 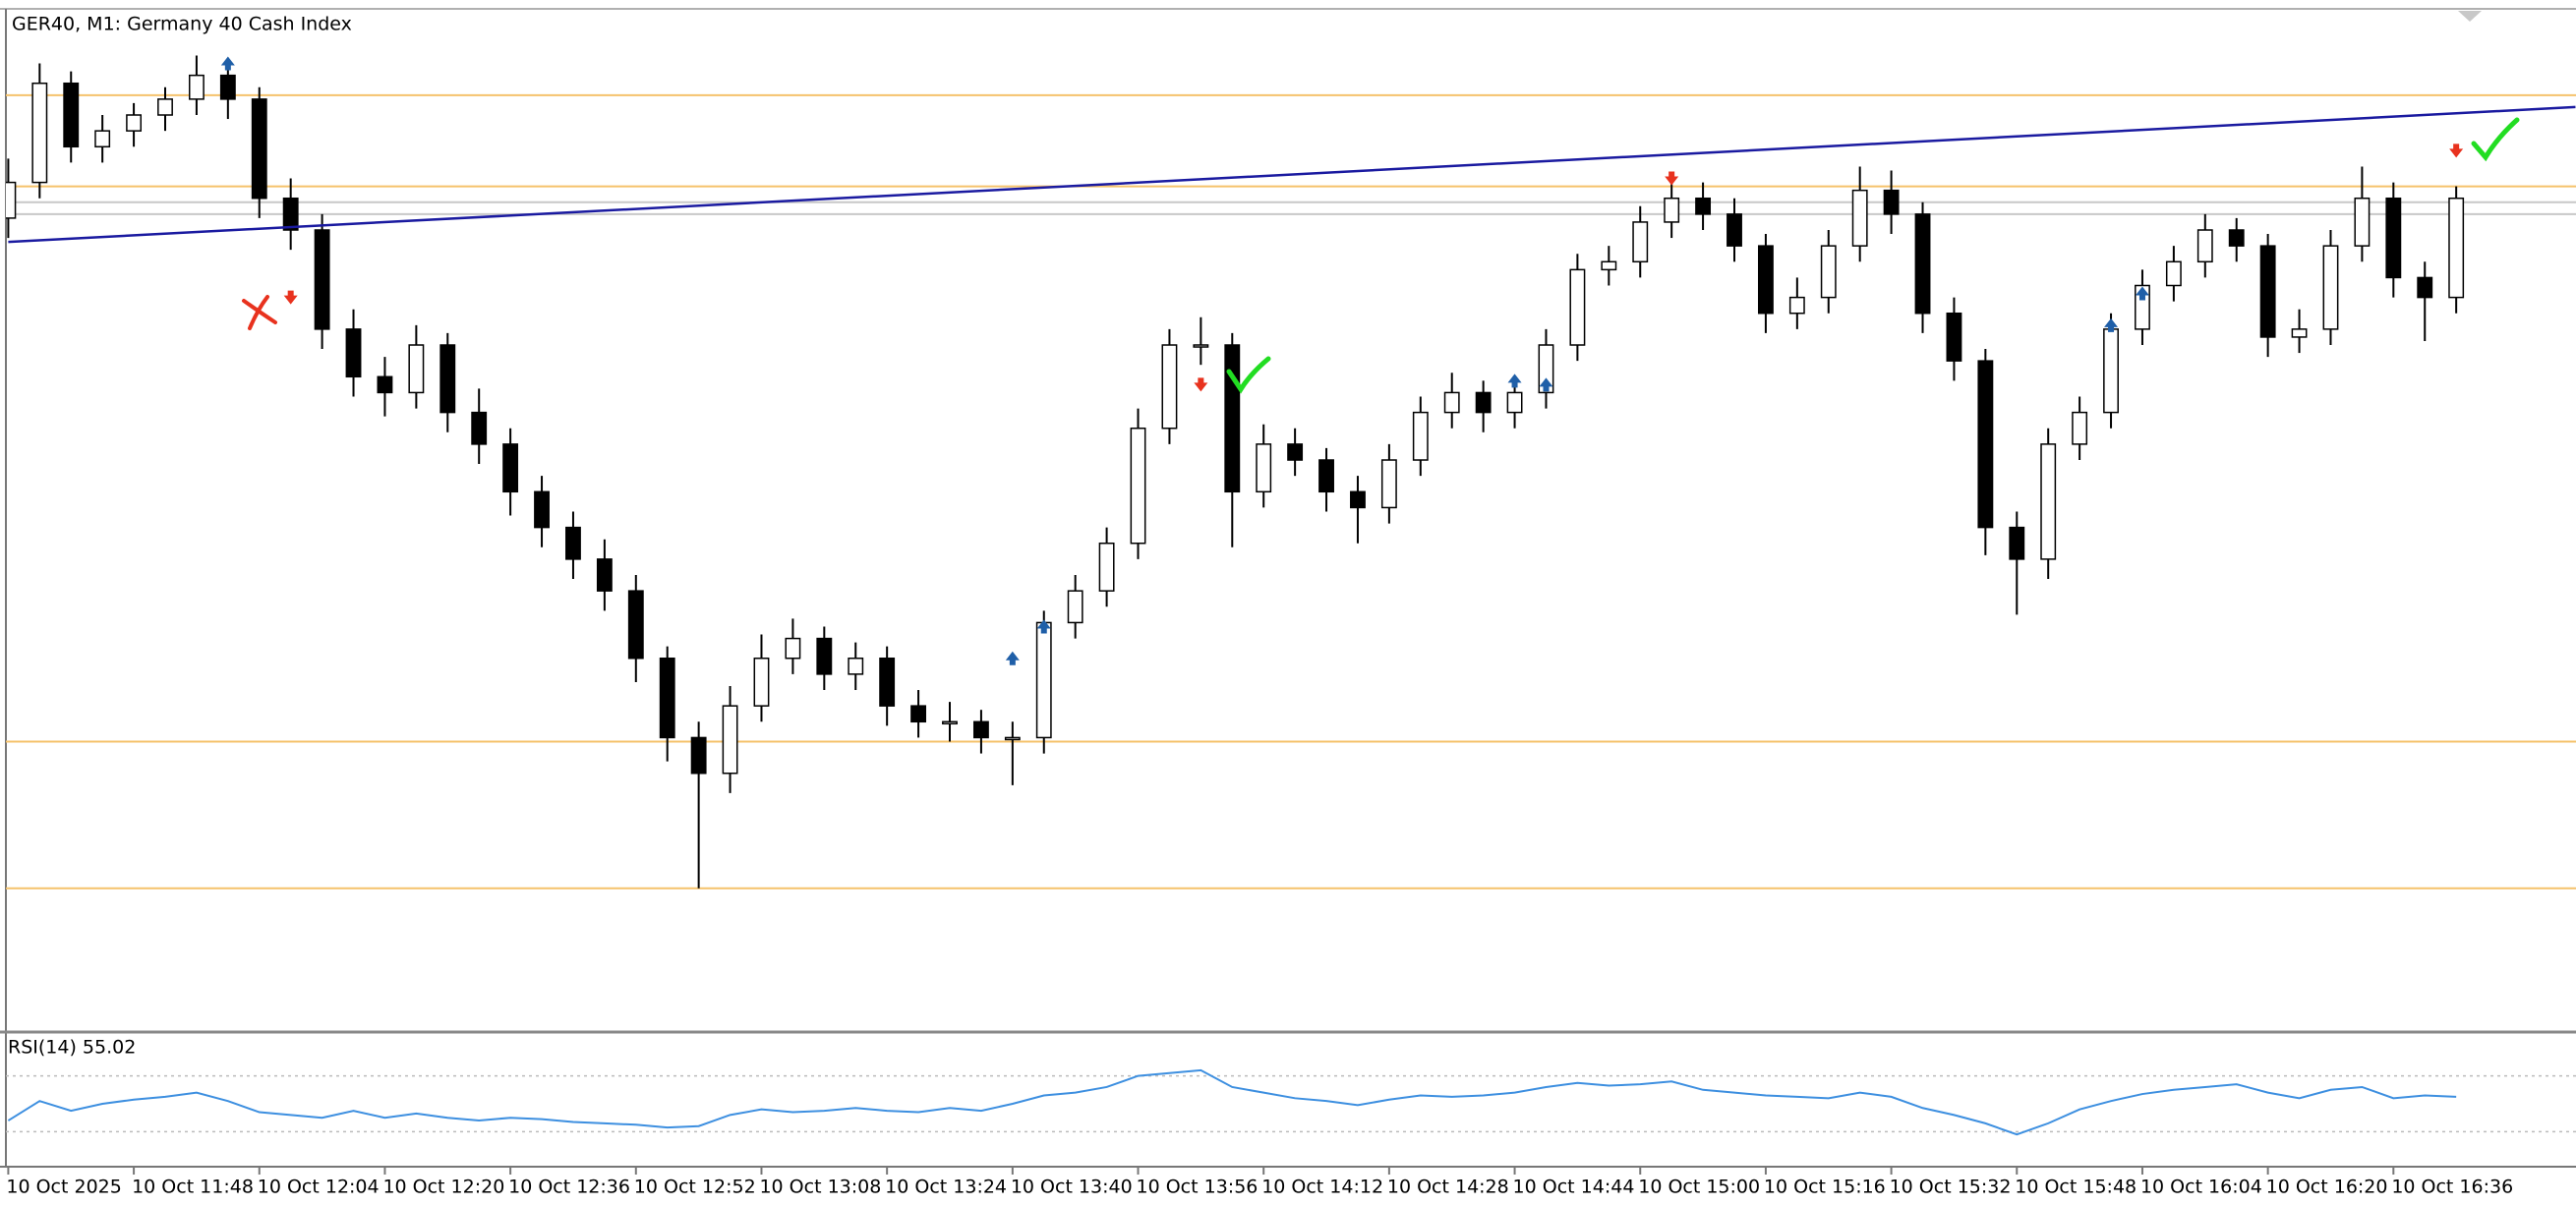 I want to click on loss-cross, so click(x=259, y=312).